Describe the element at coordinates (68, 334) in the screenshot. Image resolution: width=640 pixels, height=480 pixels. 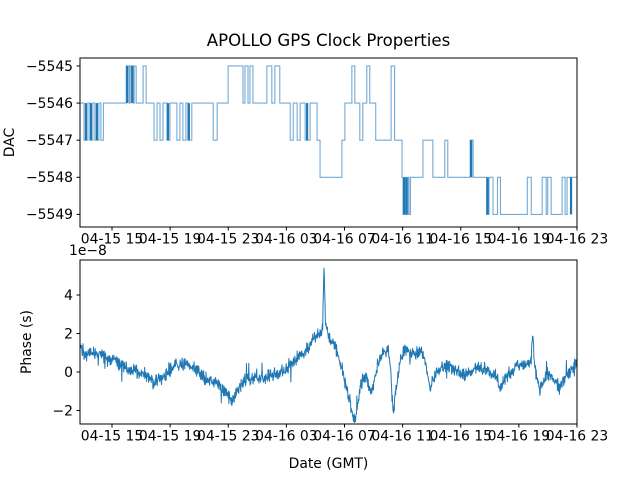
I see `y-tick-label: 2` at that location.